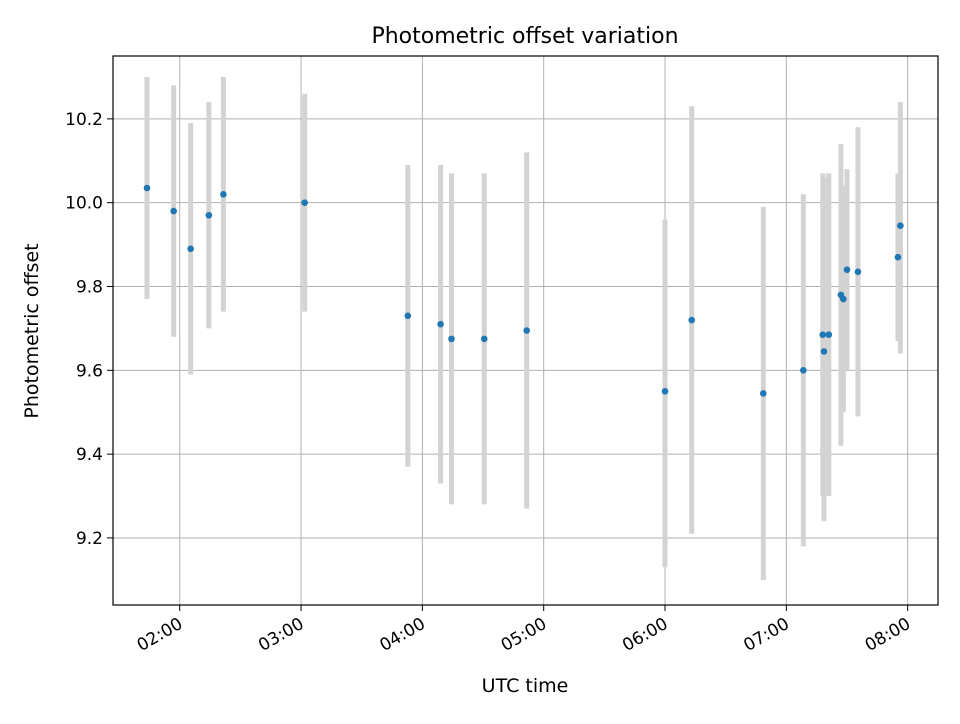 This screenshot has height=724, width=960. What do you see at coordinates (32, 330) in the screenshot?
I see `y-axis-label: Photometric offset` at bounding box center [32, 330].